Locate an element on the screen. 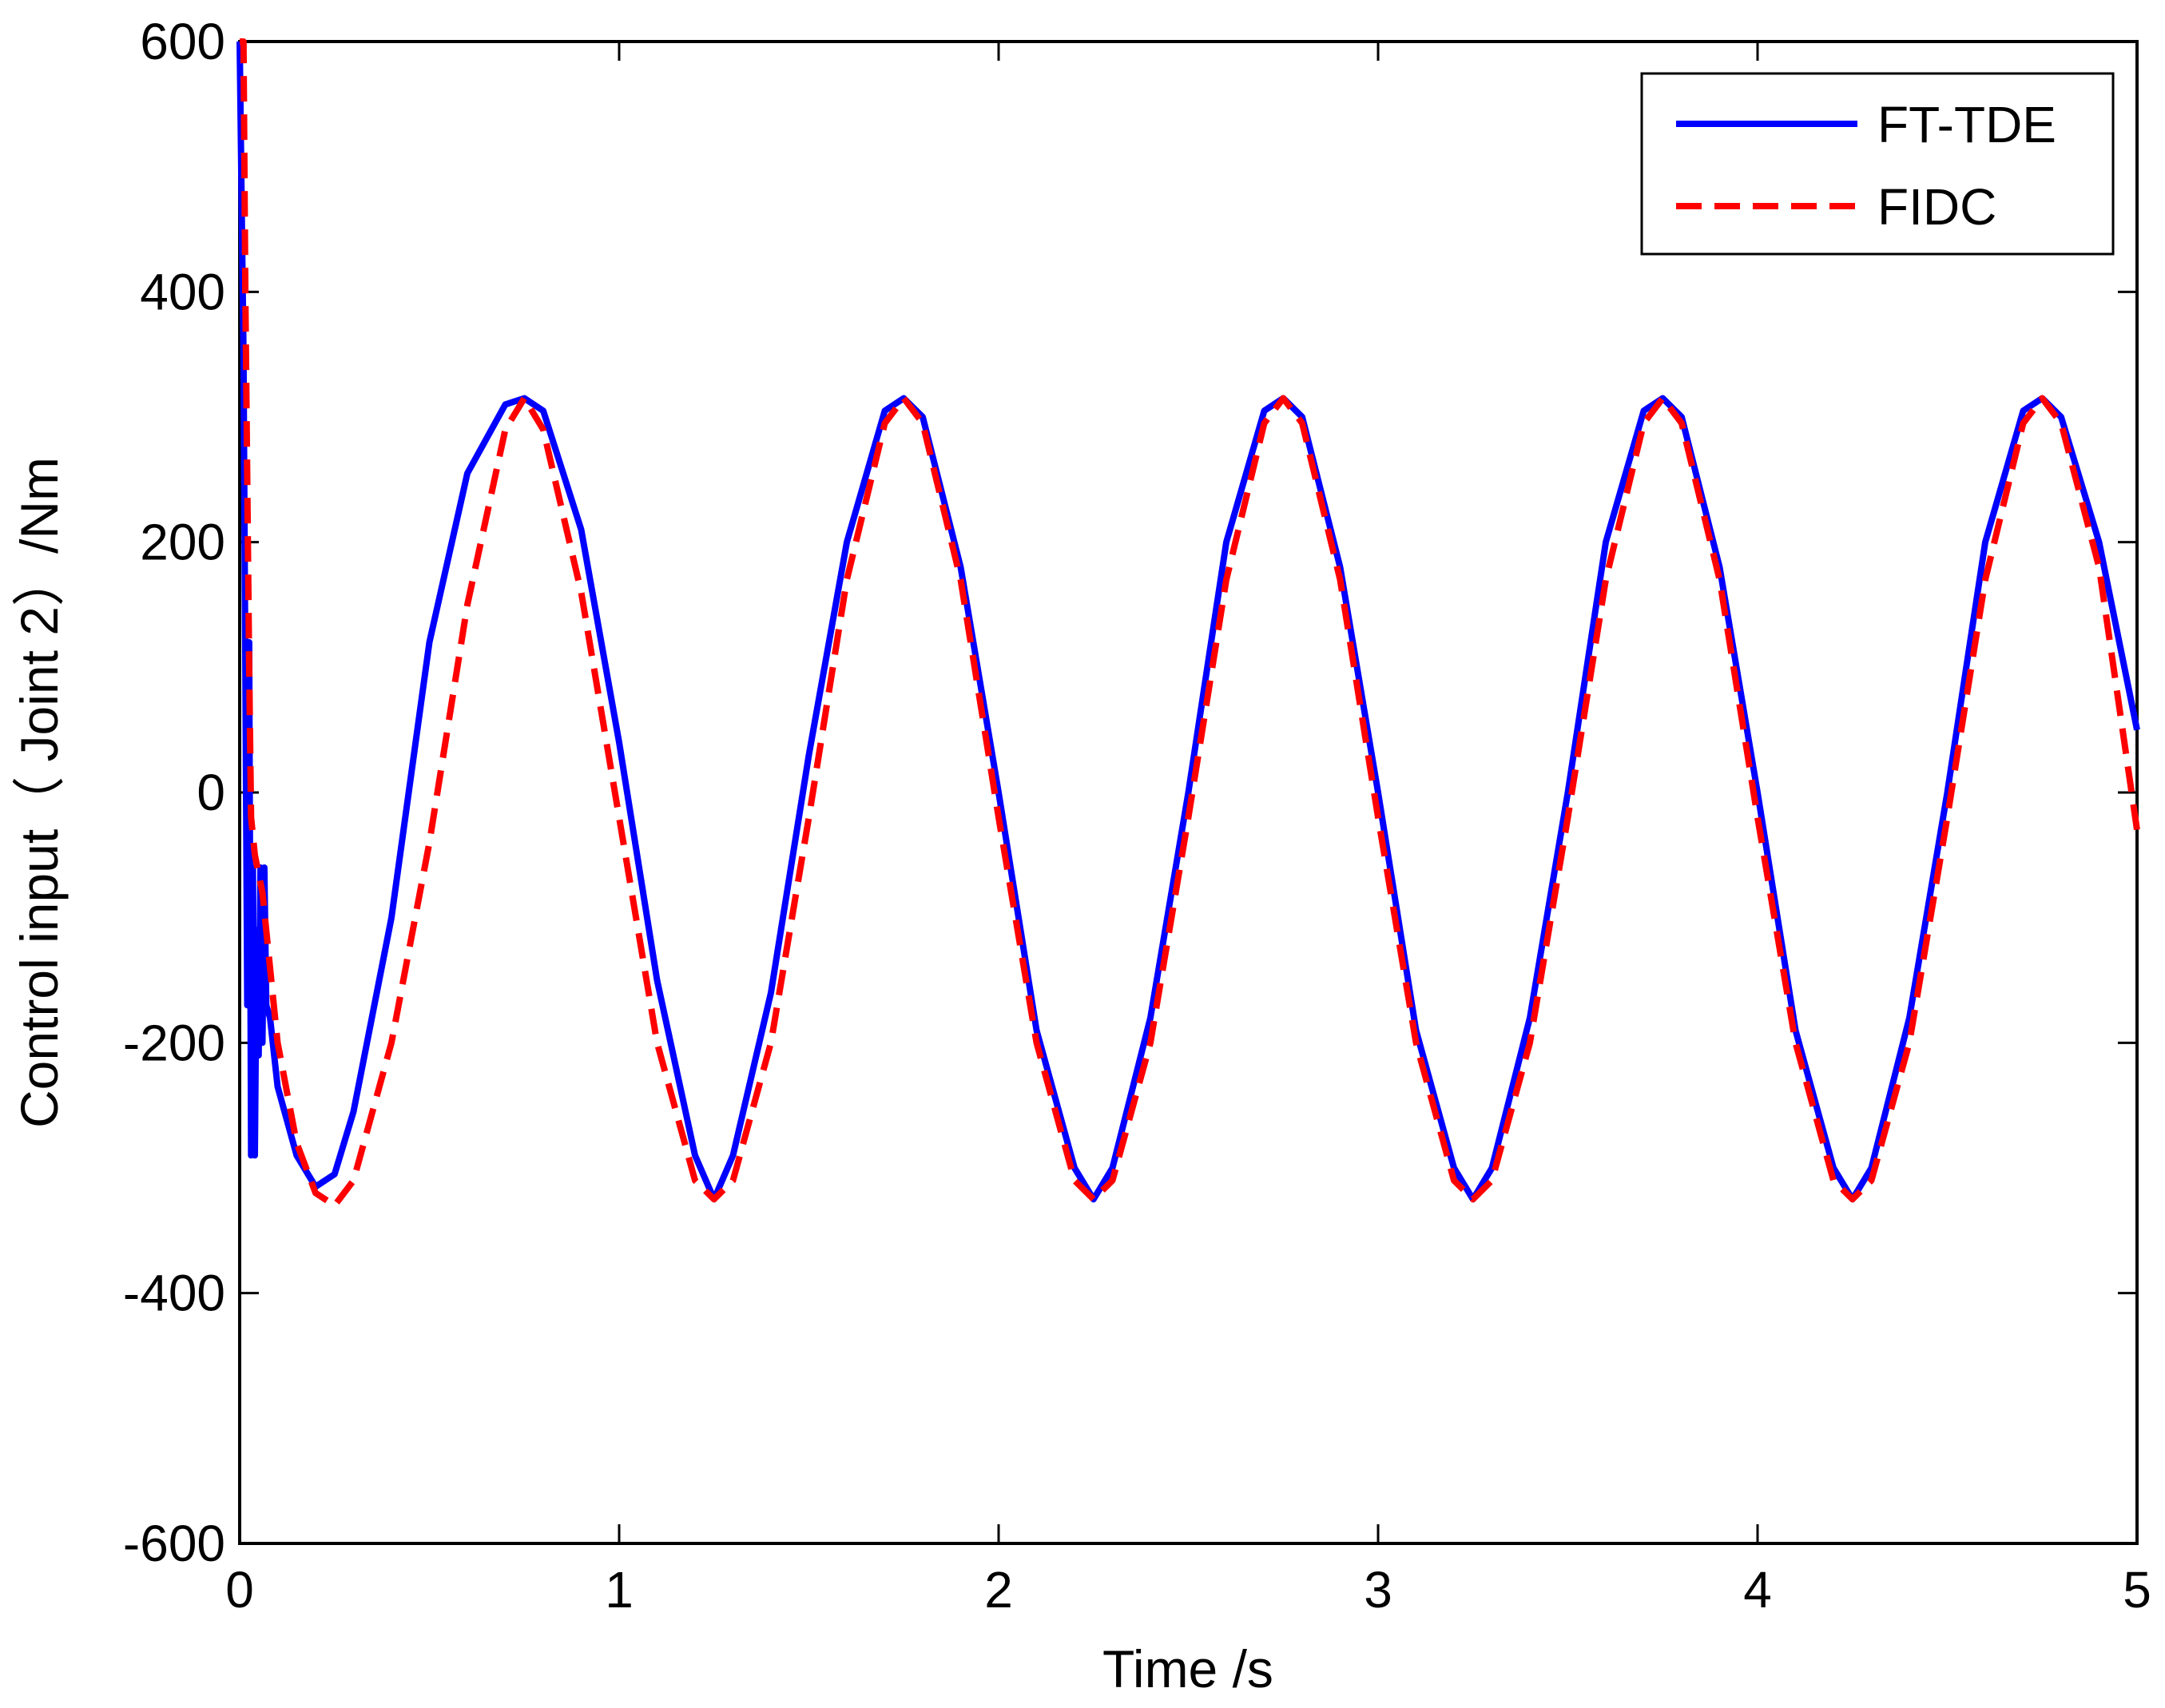  y-axis-label: Control input（ Joint 2）/Nm is located at coordinates (39, 792).